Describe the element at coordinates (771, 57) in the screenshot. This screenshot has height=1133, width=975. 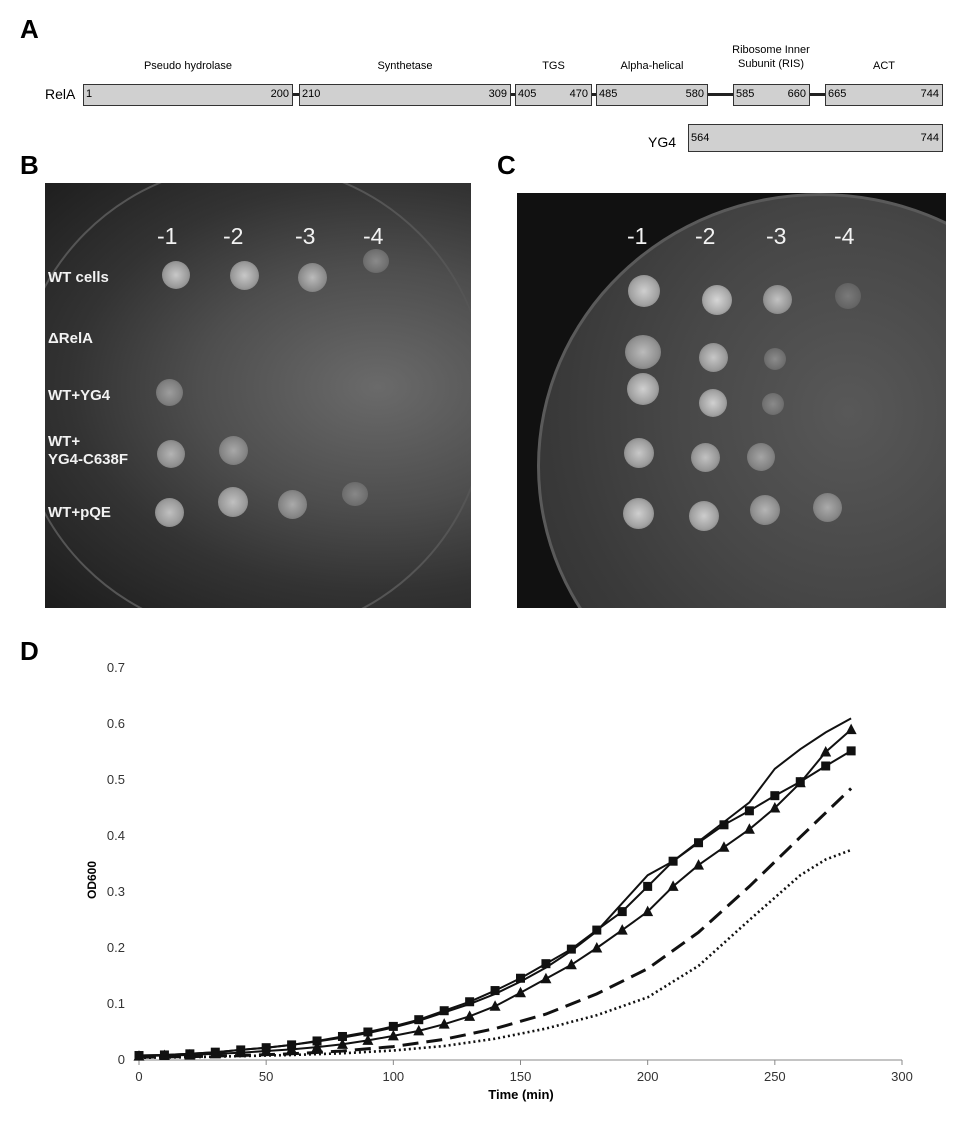
I see `domain-title-ris: Ribosome Inner Subunit (RIS)` at that location.